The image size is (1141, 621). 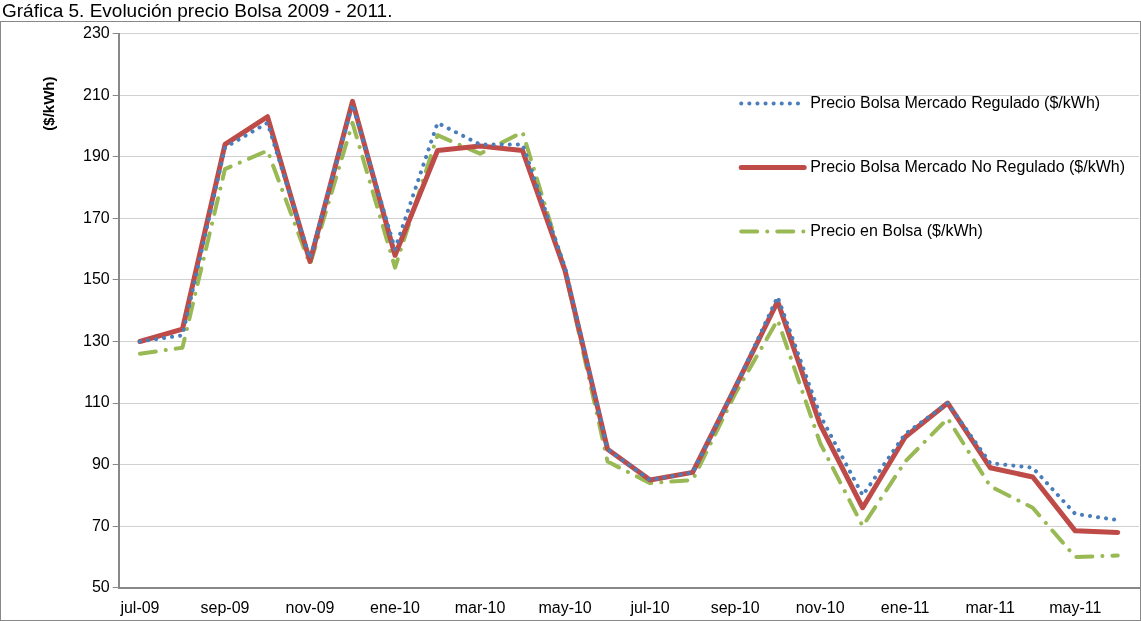 What do you see at coordinates (649, 607) in the screenshot?
I see `x-tick-label: jul-10` at bounding box center [649, 607].